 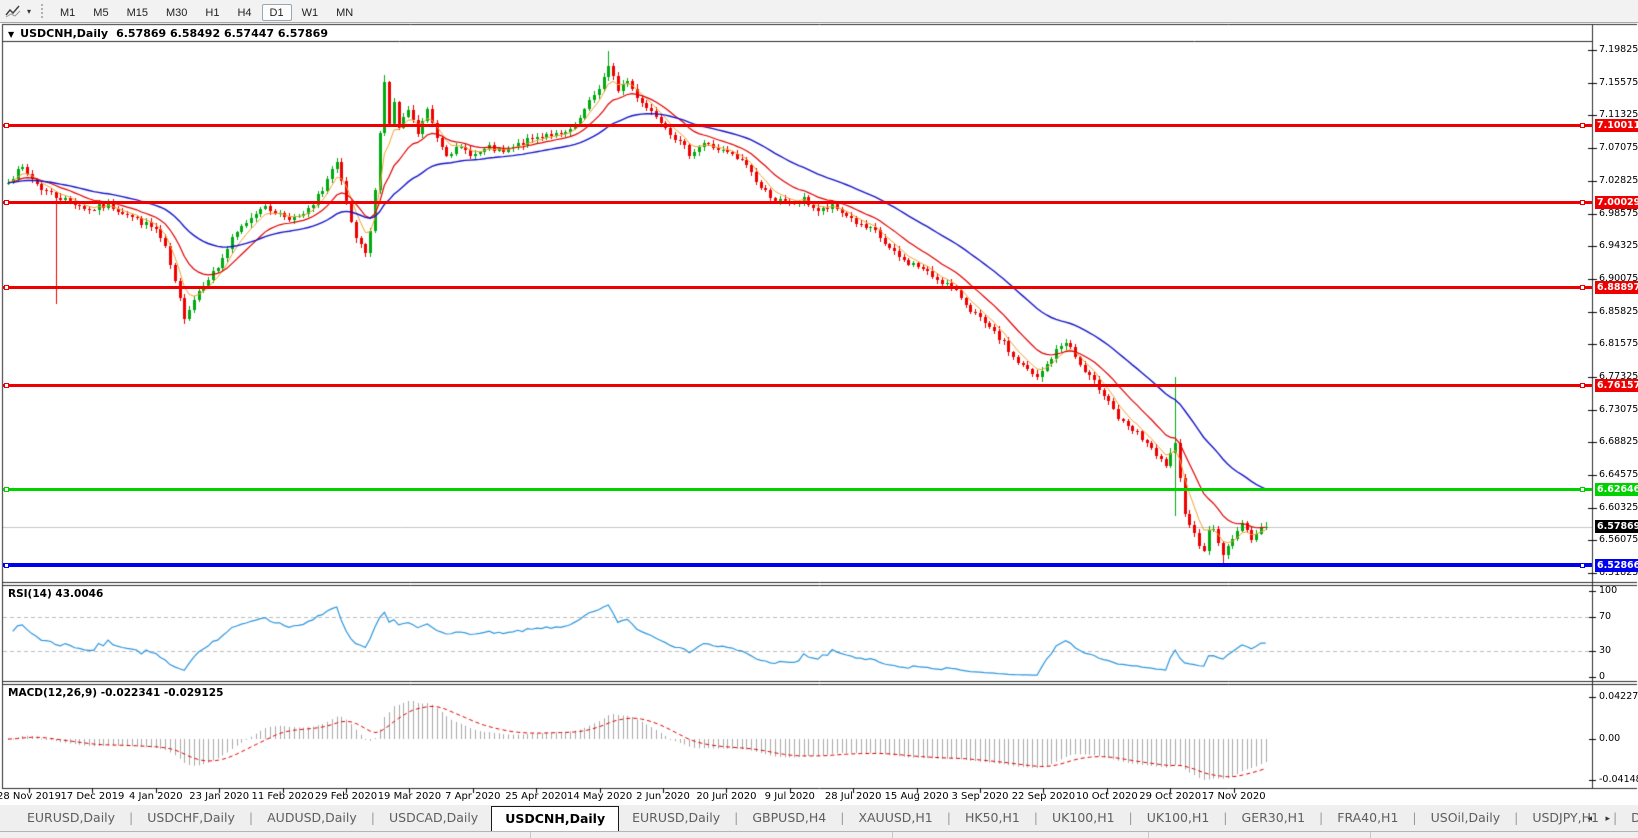 What do you see at coordinates (1618, 540) in the screenshot?
I see `price-axis-tick-label: 6.56075` at bounding box center [1618, 540].